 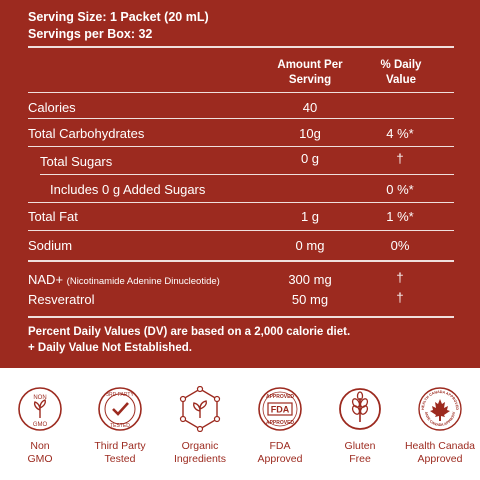 I want to click on footnote-not-established: + Daily Value Not Established., so click(x=110, y=348).